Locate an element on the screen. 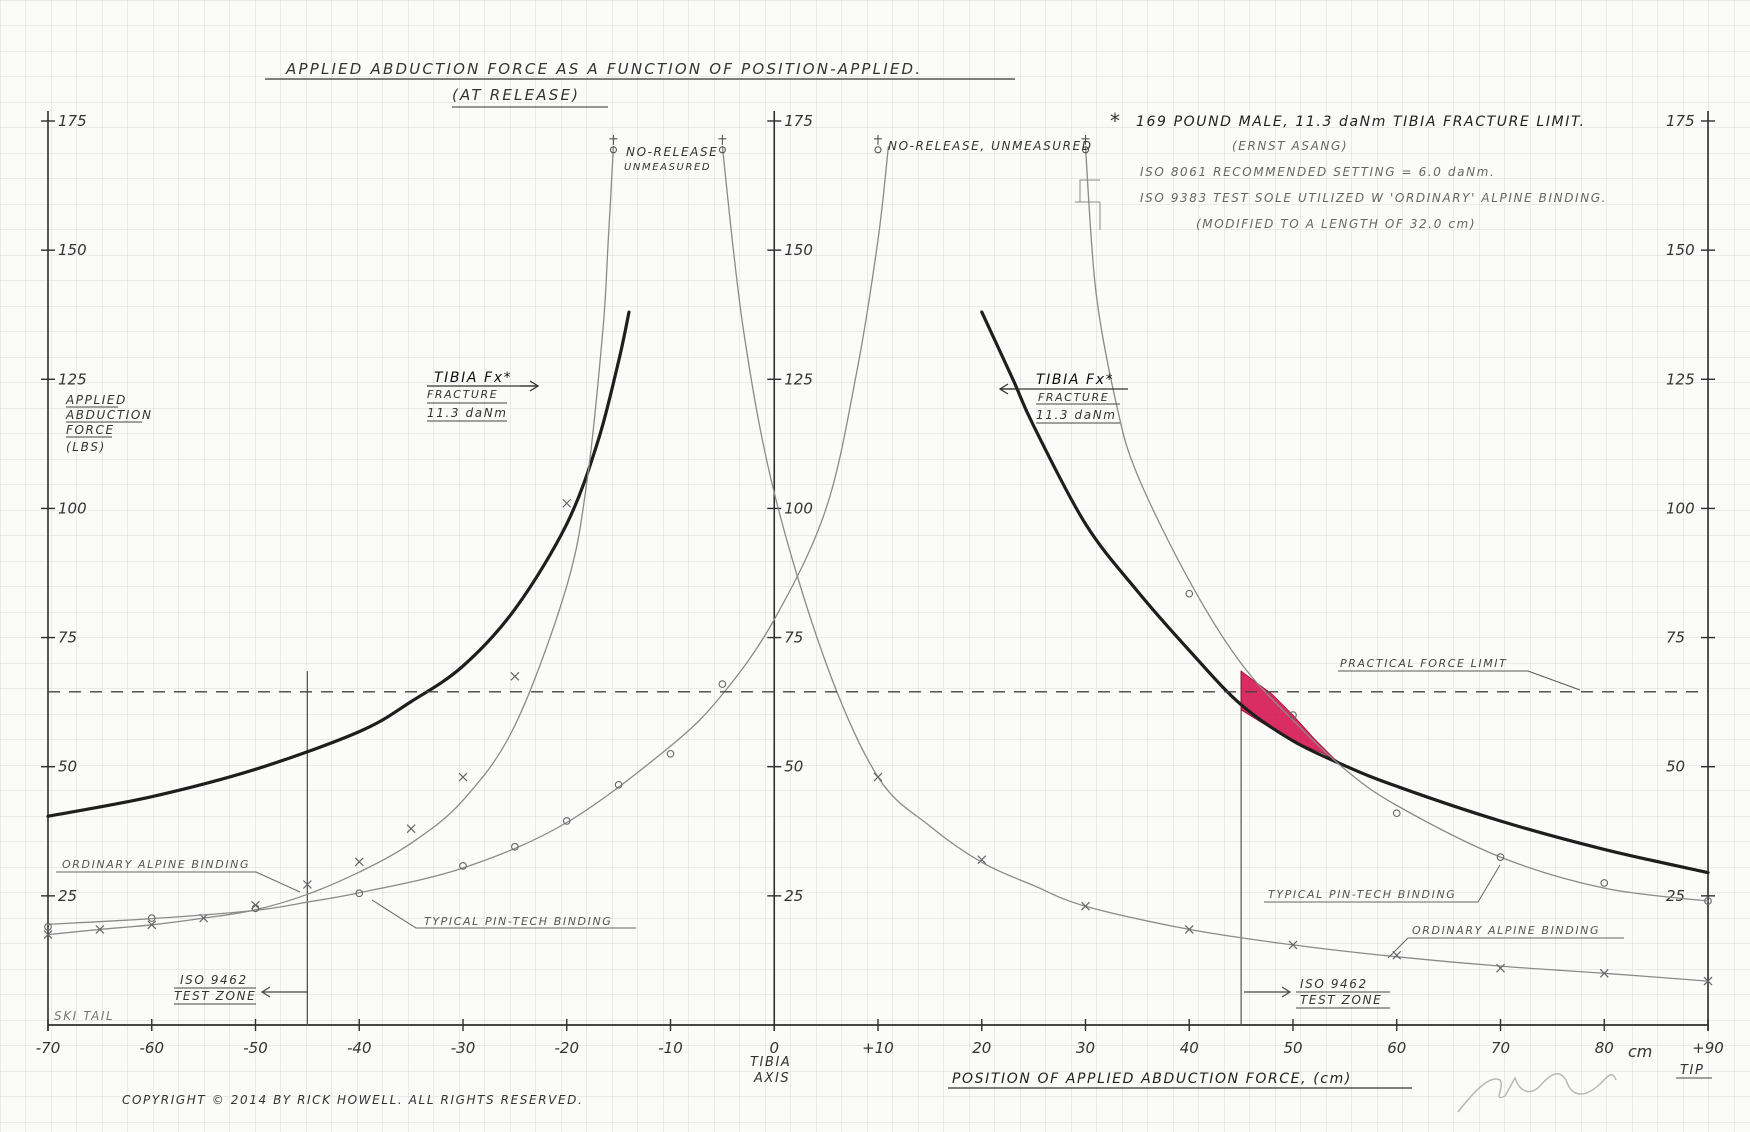 The height and width of the screenshot is (1132, 1750). y-tick-label-center: 175 is located at coordinates (798, 121).